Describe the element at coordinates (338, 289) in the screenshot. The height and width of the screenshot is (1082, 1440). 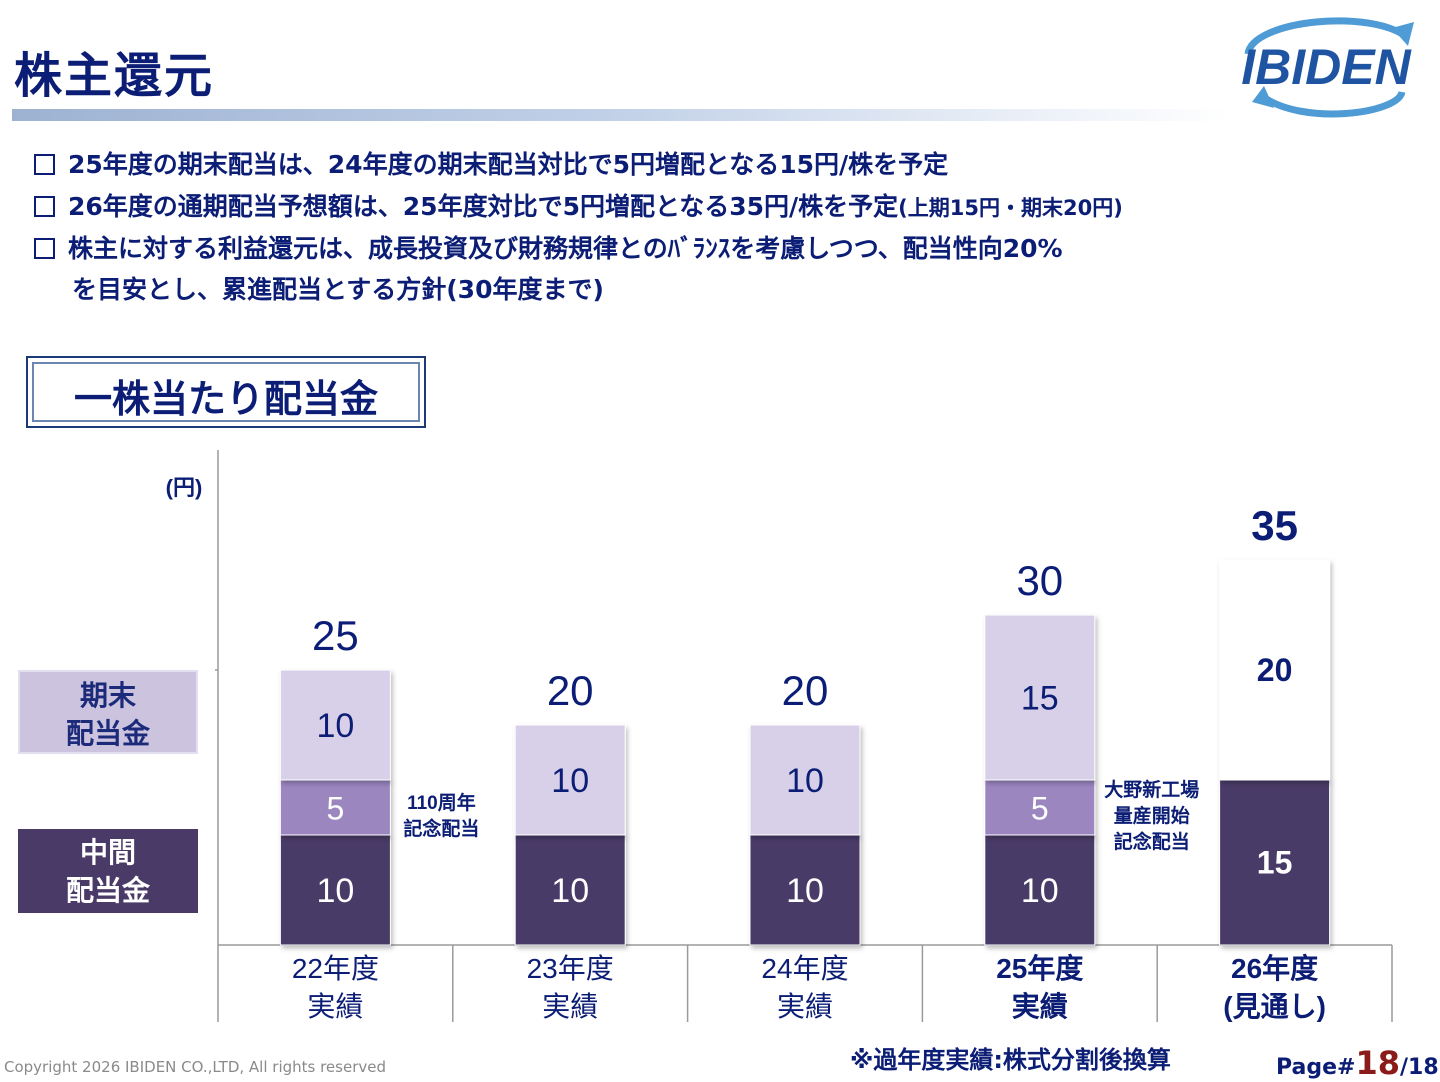
I see `bullet-3-continuation: を目安とし、累進配当とする方針(30年度まで)` at that location.